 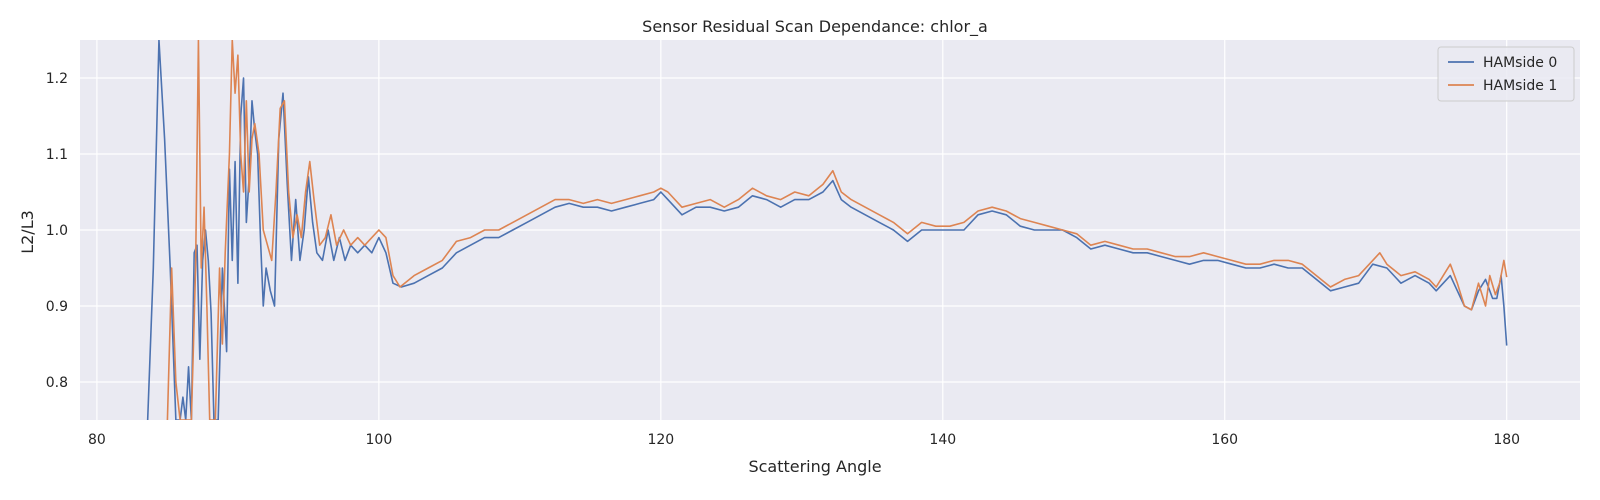 I want to click on y-tick-label: 1.0, so click(x=57, y=231).